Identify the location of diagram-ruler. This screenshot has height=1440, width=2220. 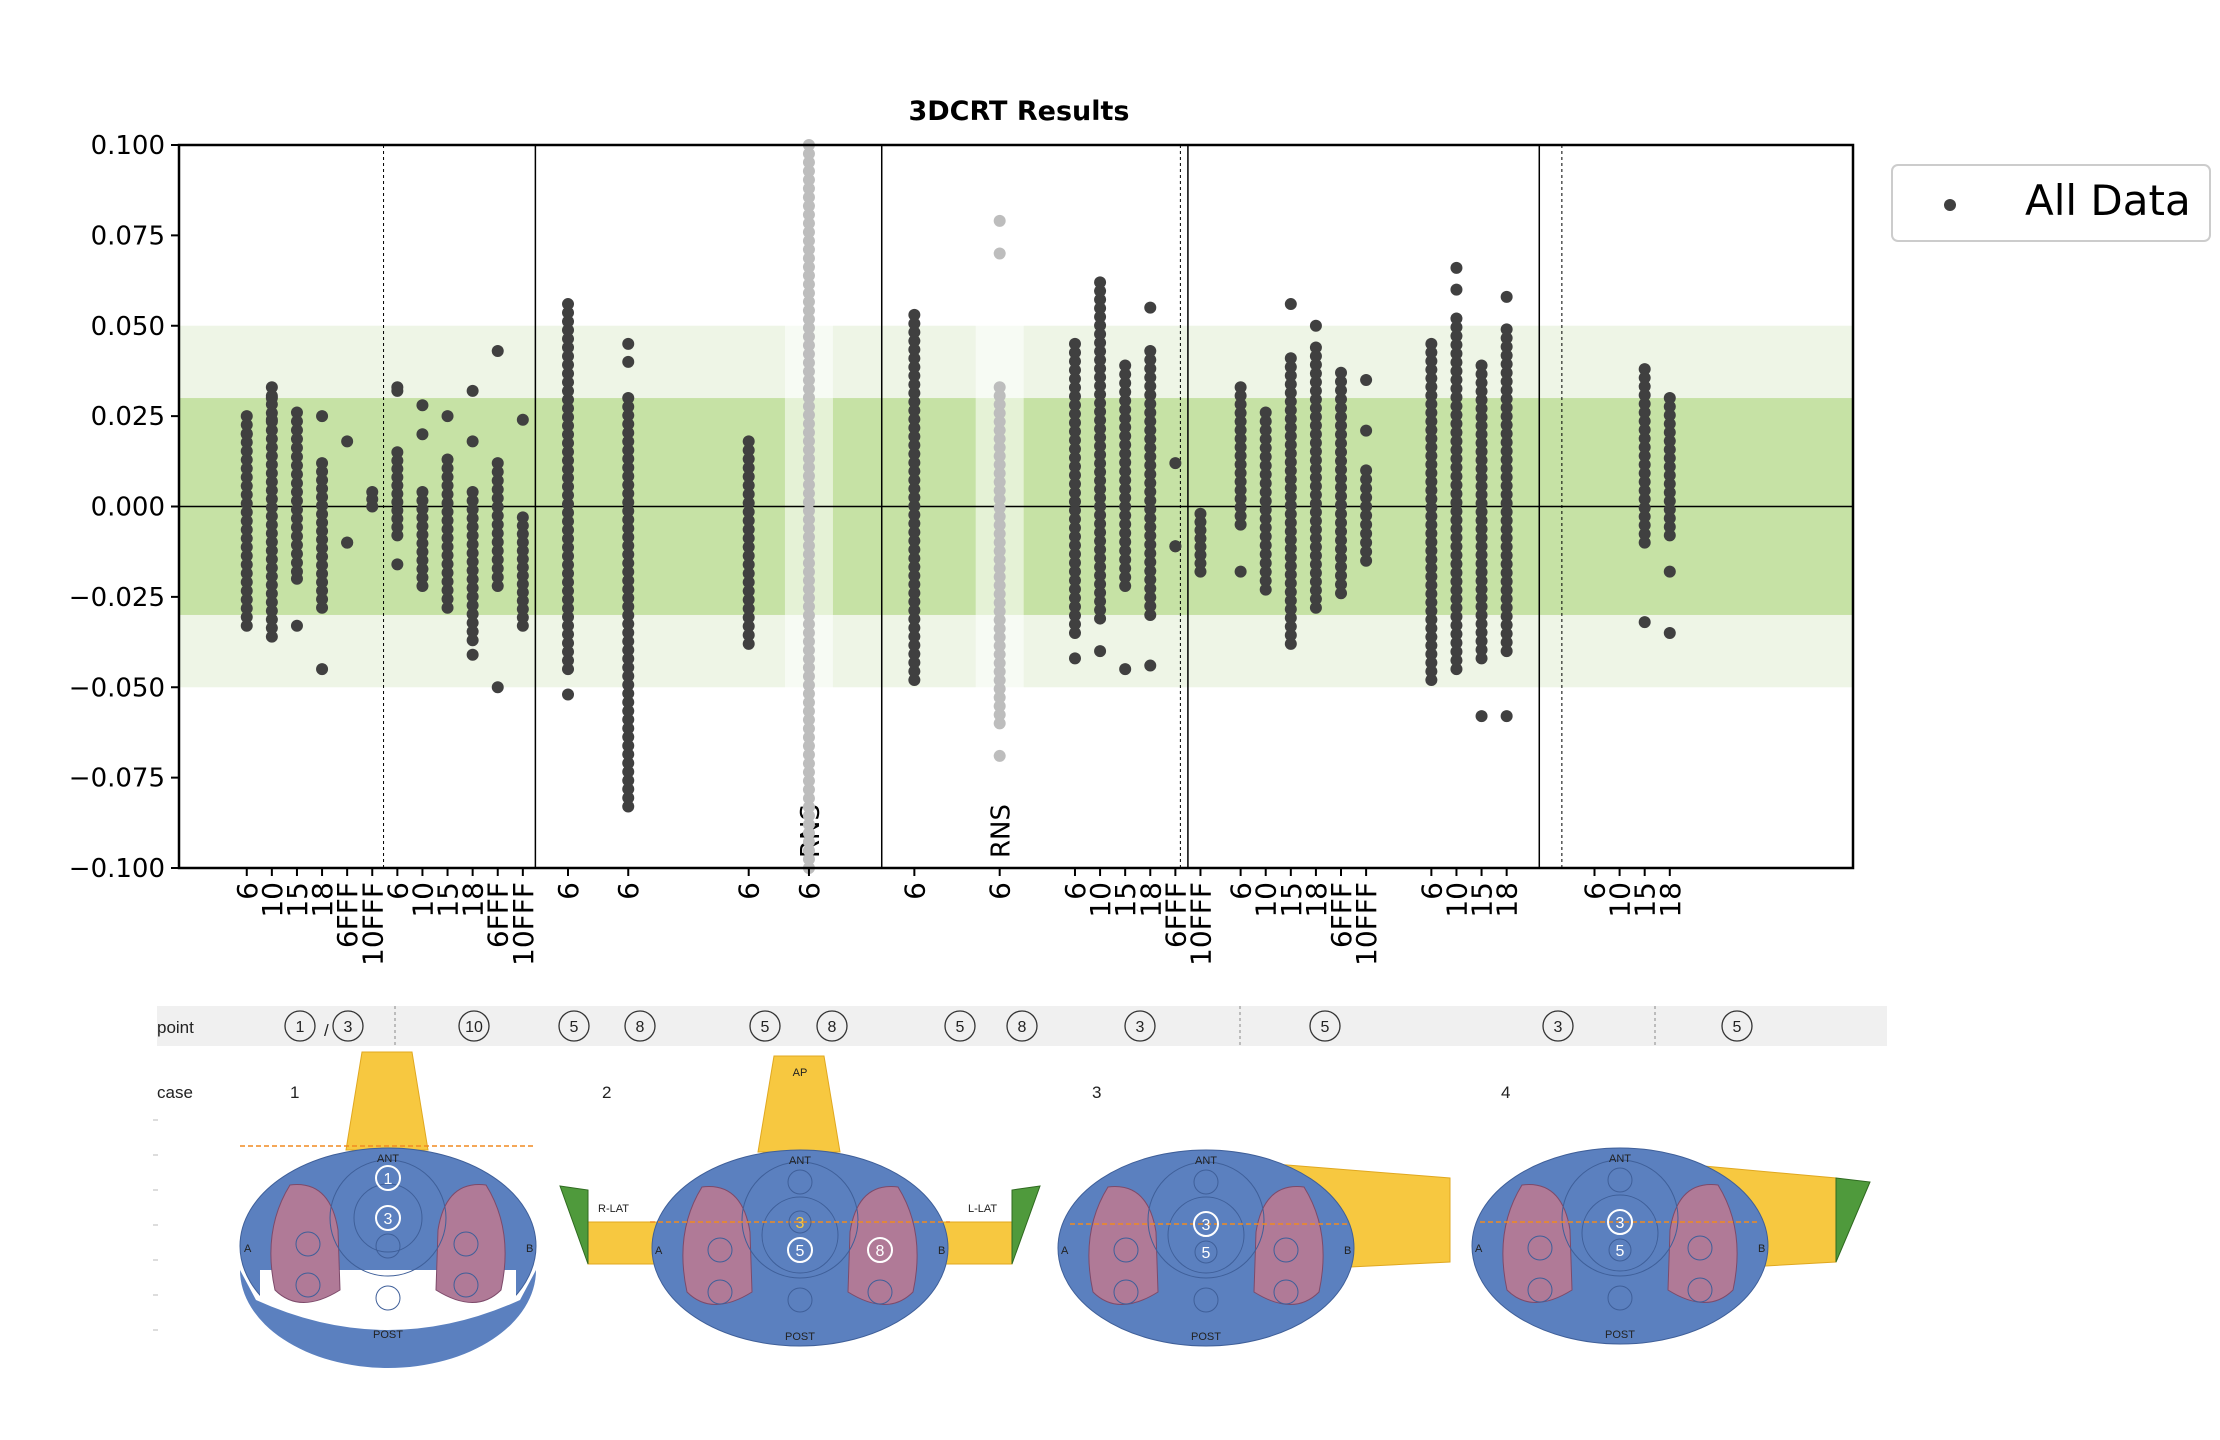
(155, 1225).